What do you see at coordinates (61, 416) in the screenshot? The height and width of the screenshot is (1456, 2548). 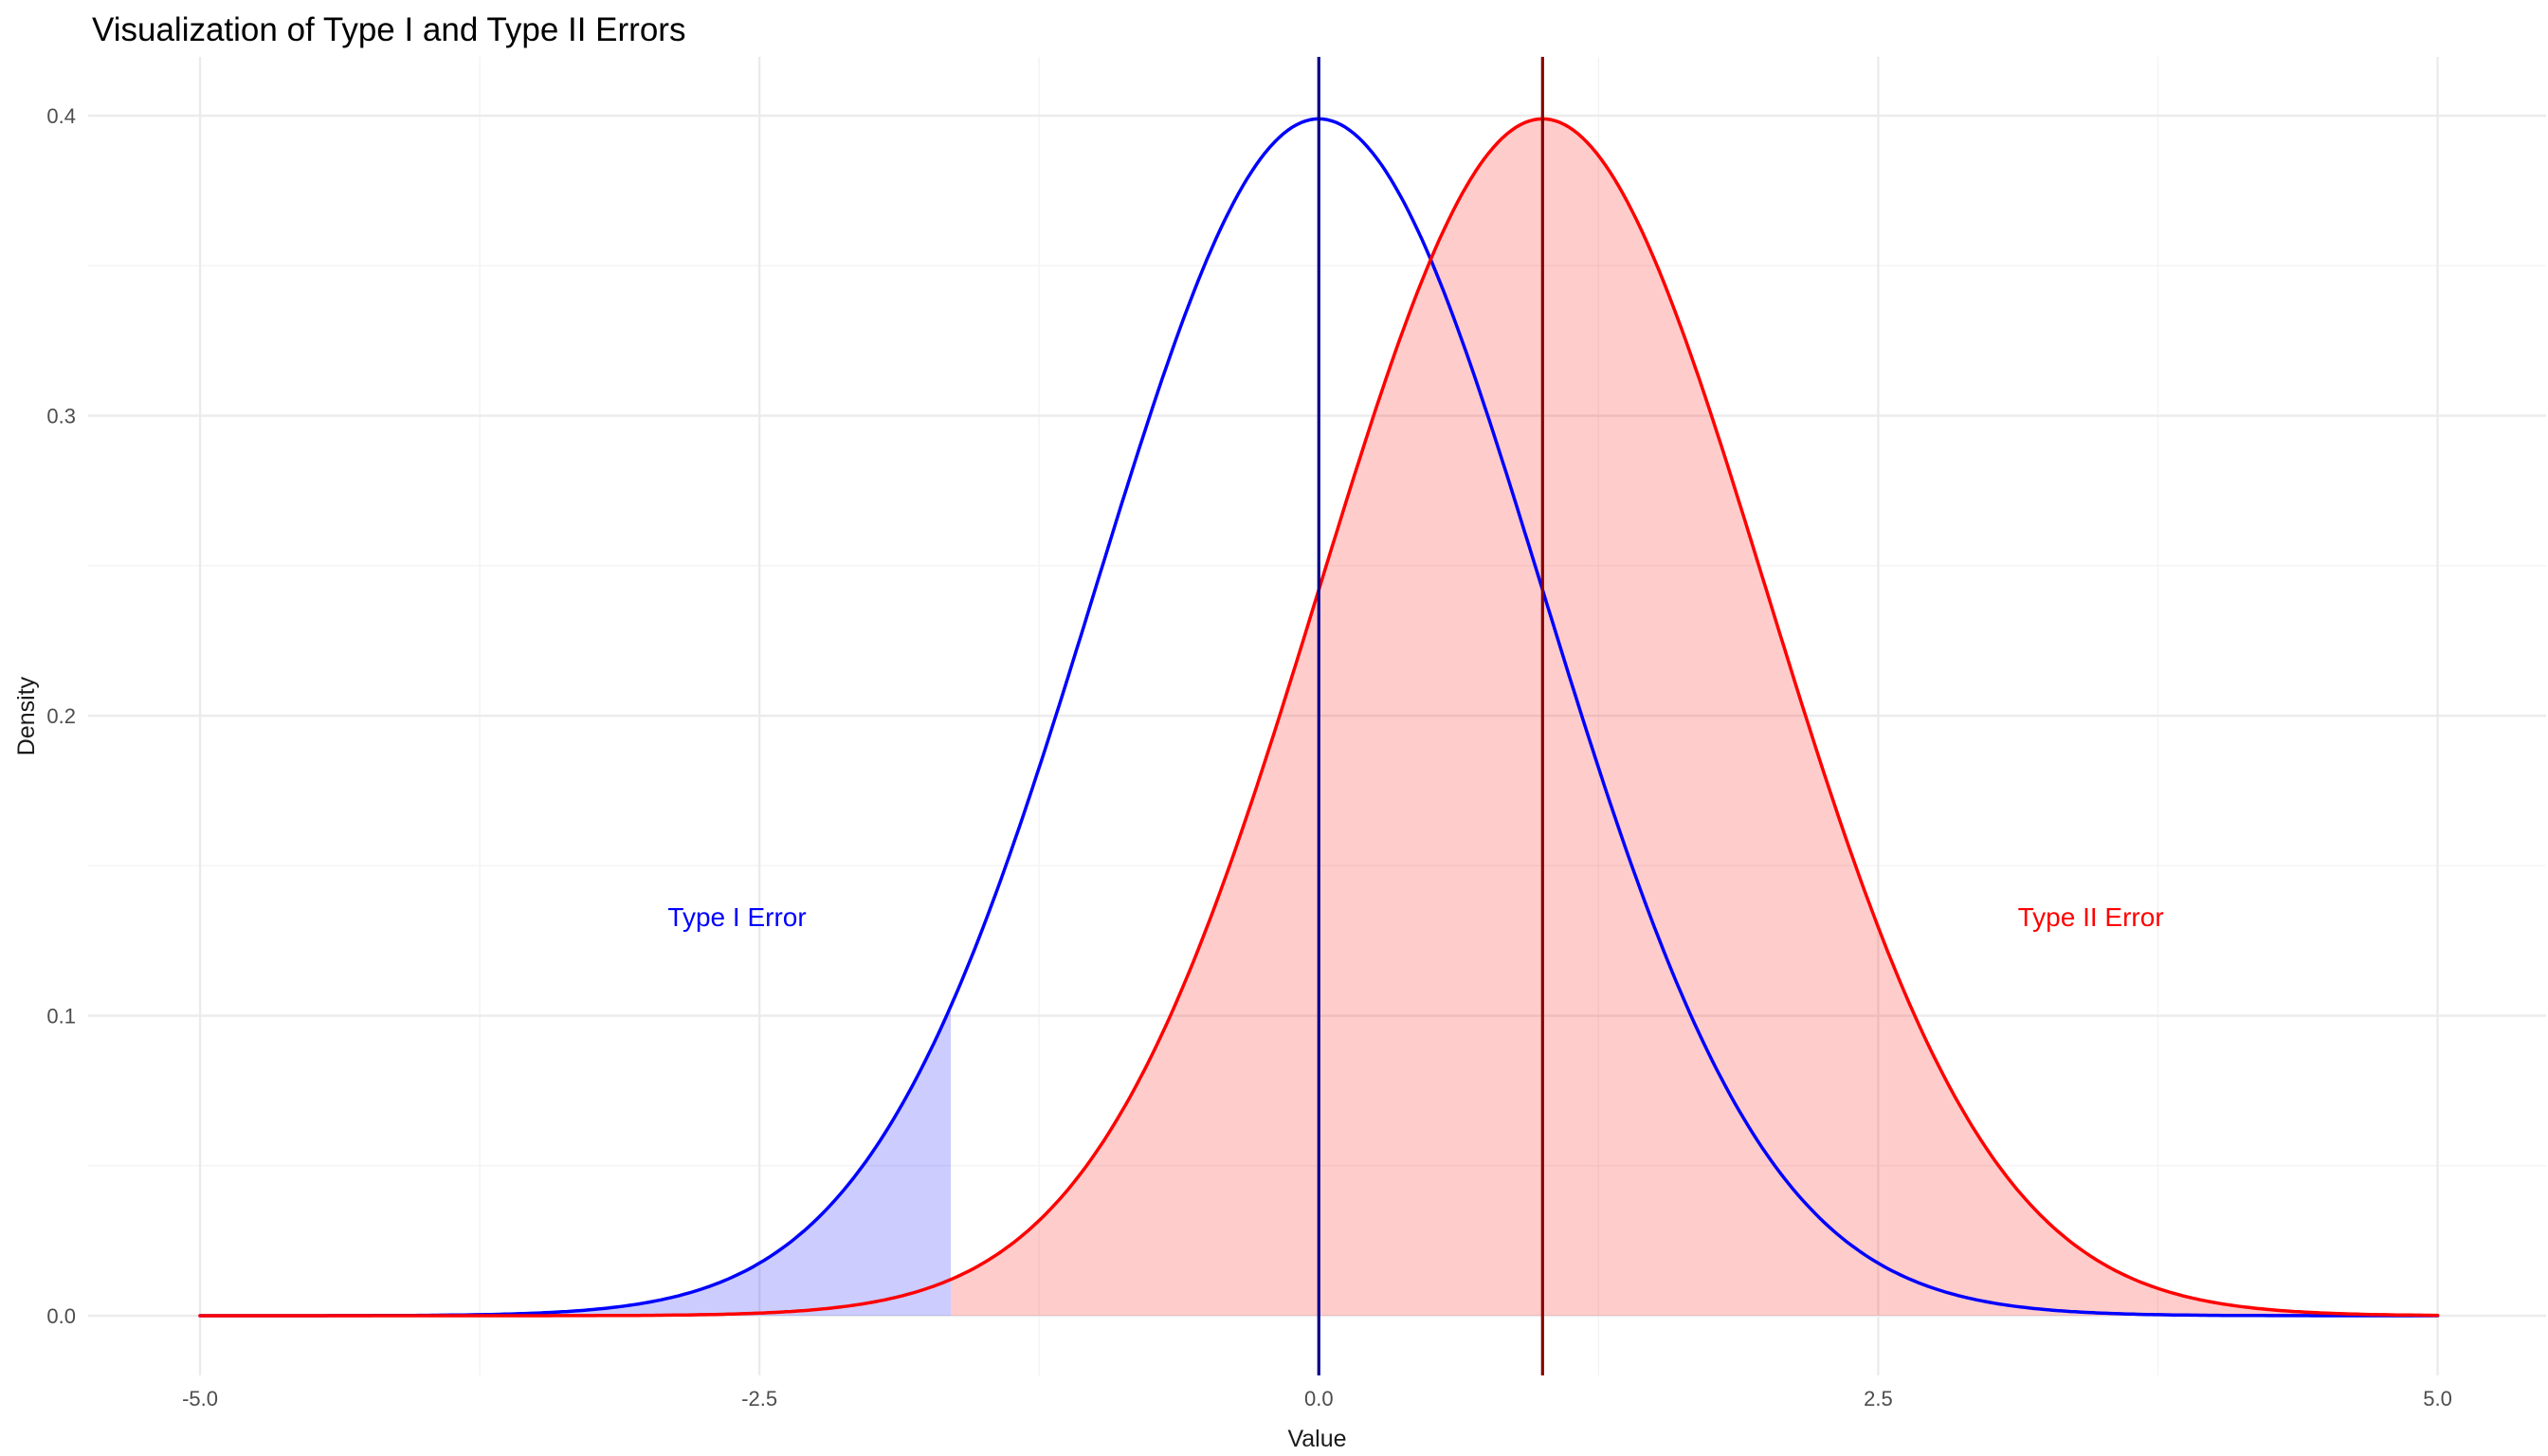 I see `y-tick-label: 0.3` at bounding box center [61, 416].